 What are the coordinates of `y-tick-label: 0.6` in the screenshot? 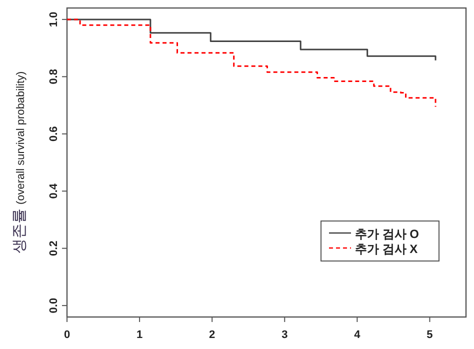 It's located at (54, 134).